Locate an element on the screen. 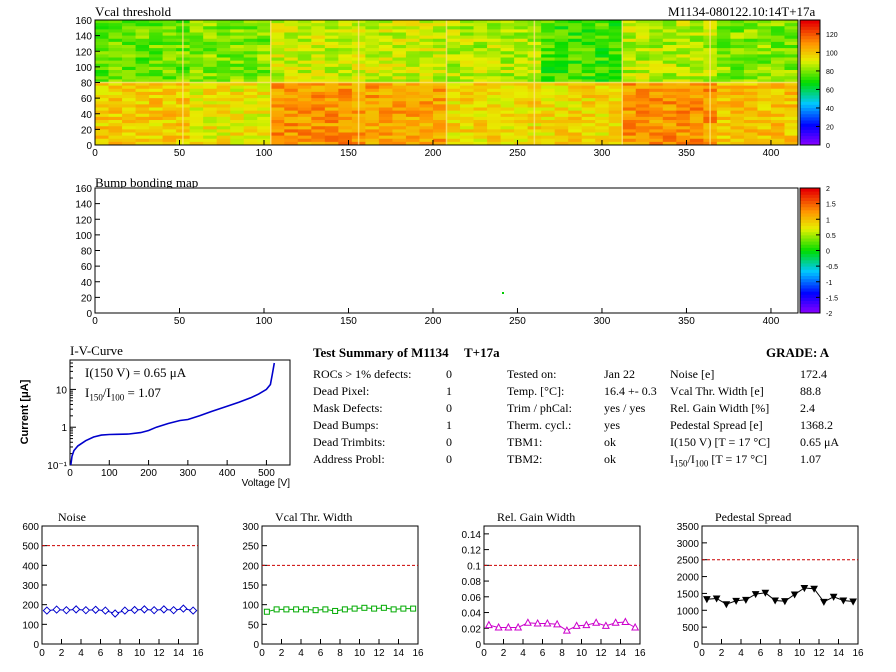 The width and height of the screenshot is (896, 672). iv-x-tick-label: 400 is located at coordinates (227, 473).